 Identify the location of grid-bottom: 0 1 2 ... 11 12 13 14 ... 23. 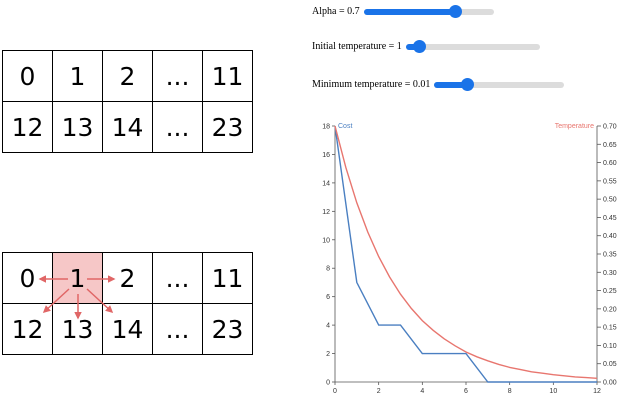
(127, 303).